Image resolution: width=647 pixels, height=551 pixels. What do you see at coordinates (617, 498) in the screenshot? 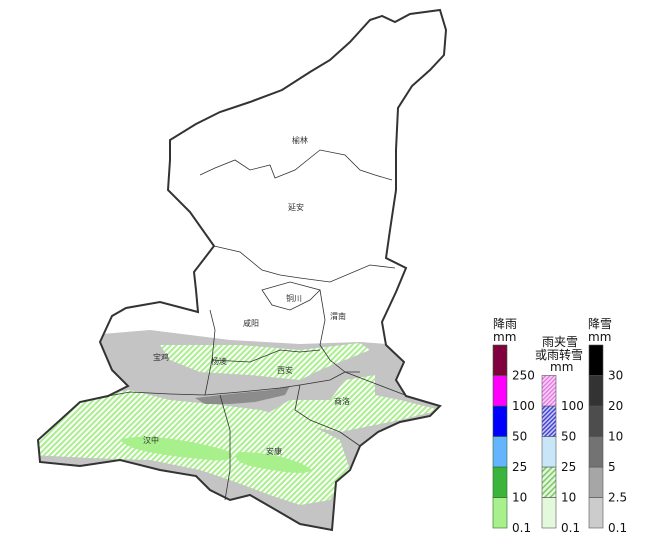
I see `legend-snow-tick: 2.5` at bounding box center [617, 498].